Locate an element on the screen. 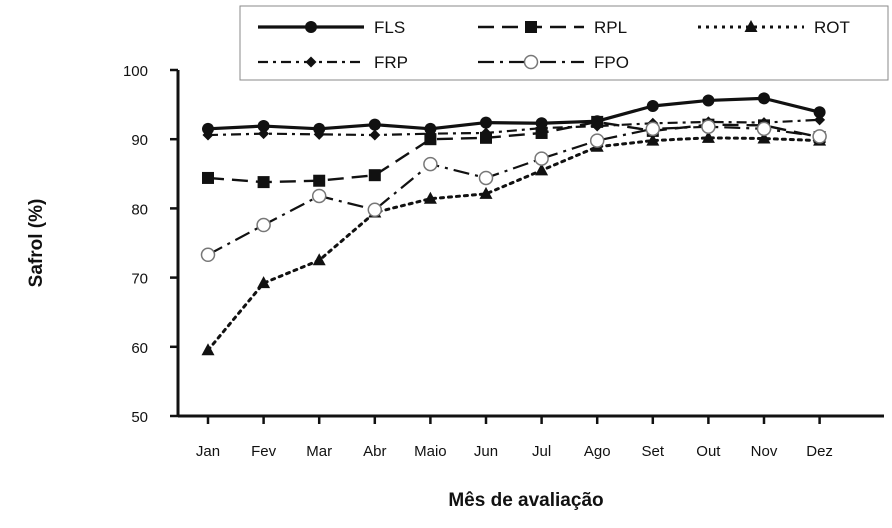 This screenshot has width=892, height=528. x-tick-label: Jul is located at coordinates (541, 451).